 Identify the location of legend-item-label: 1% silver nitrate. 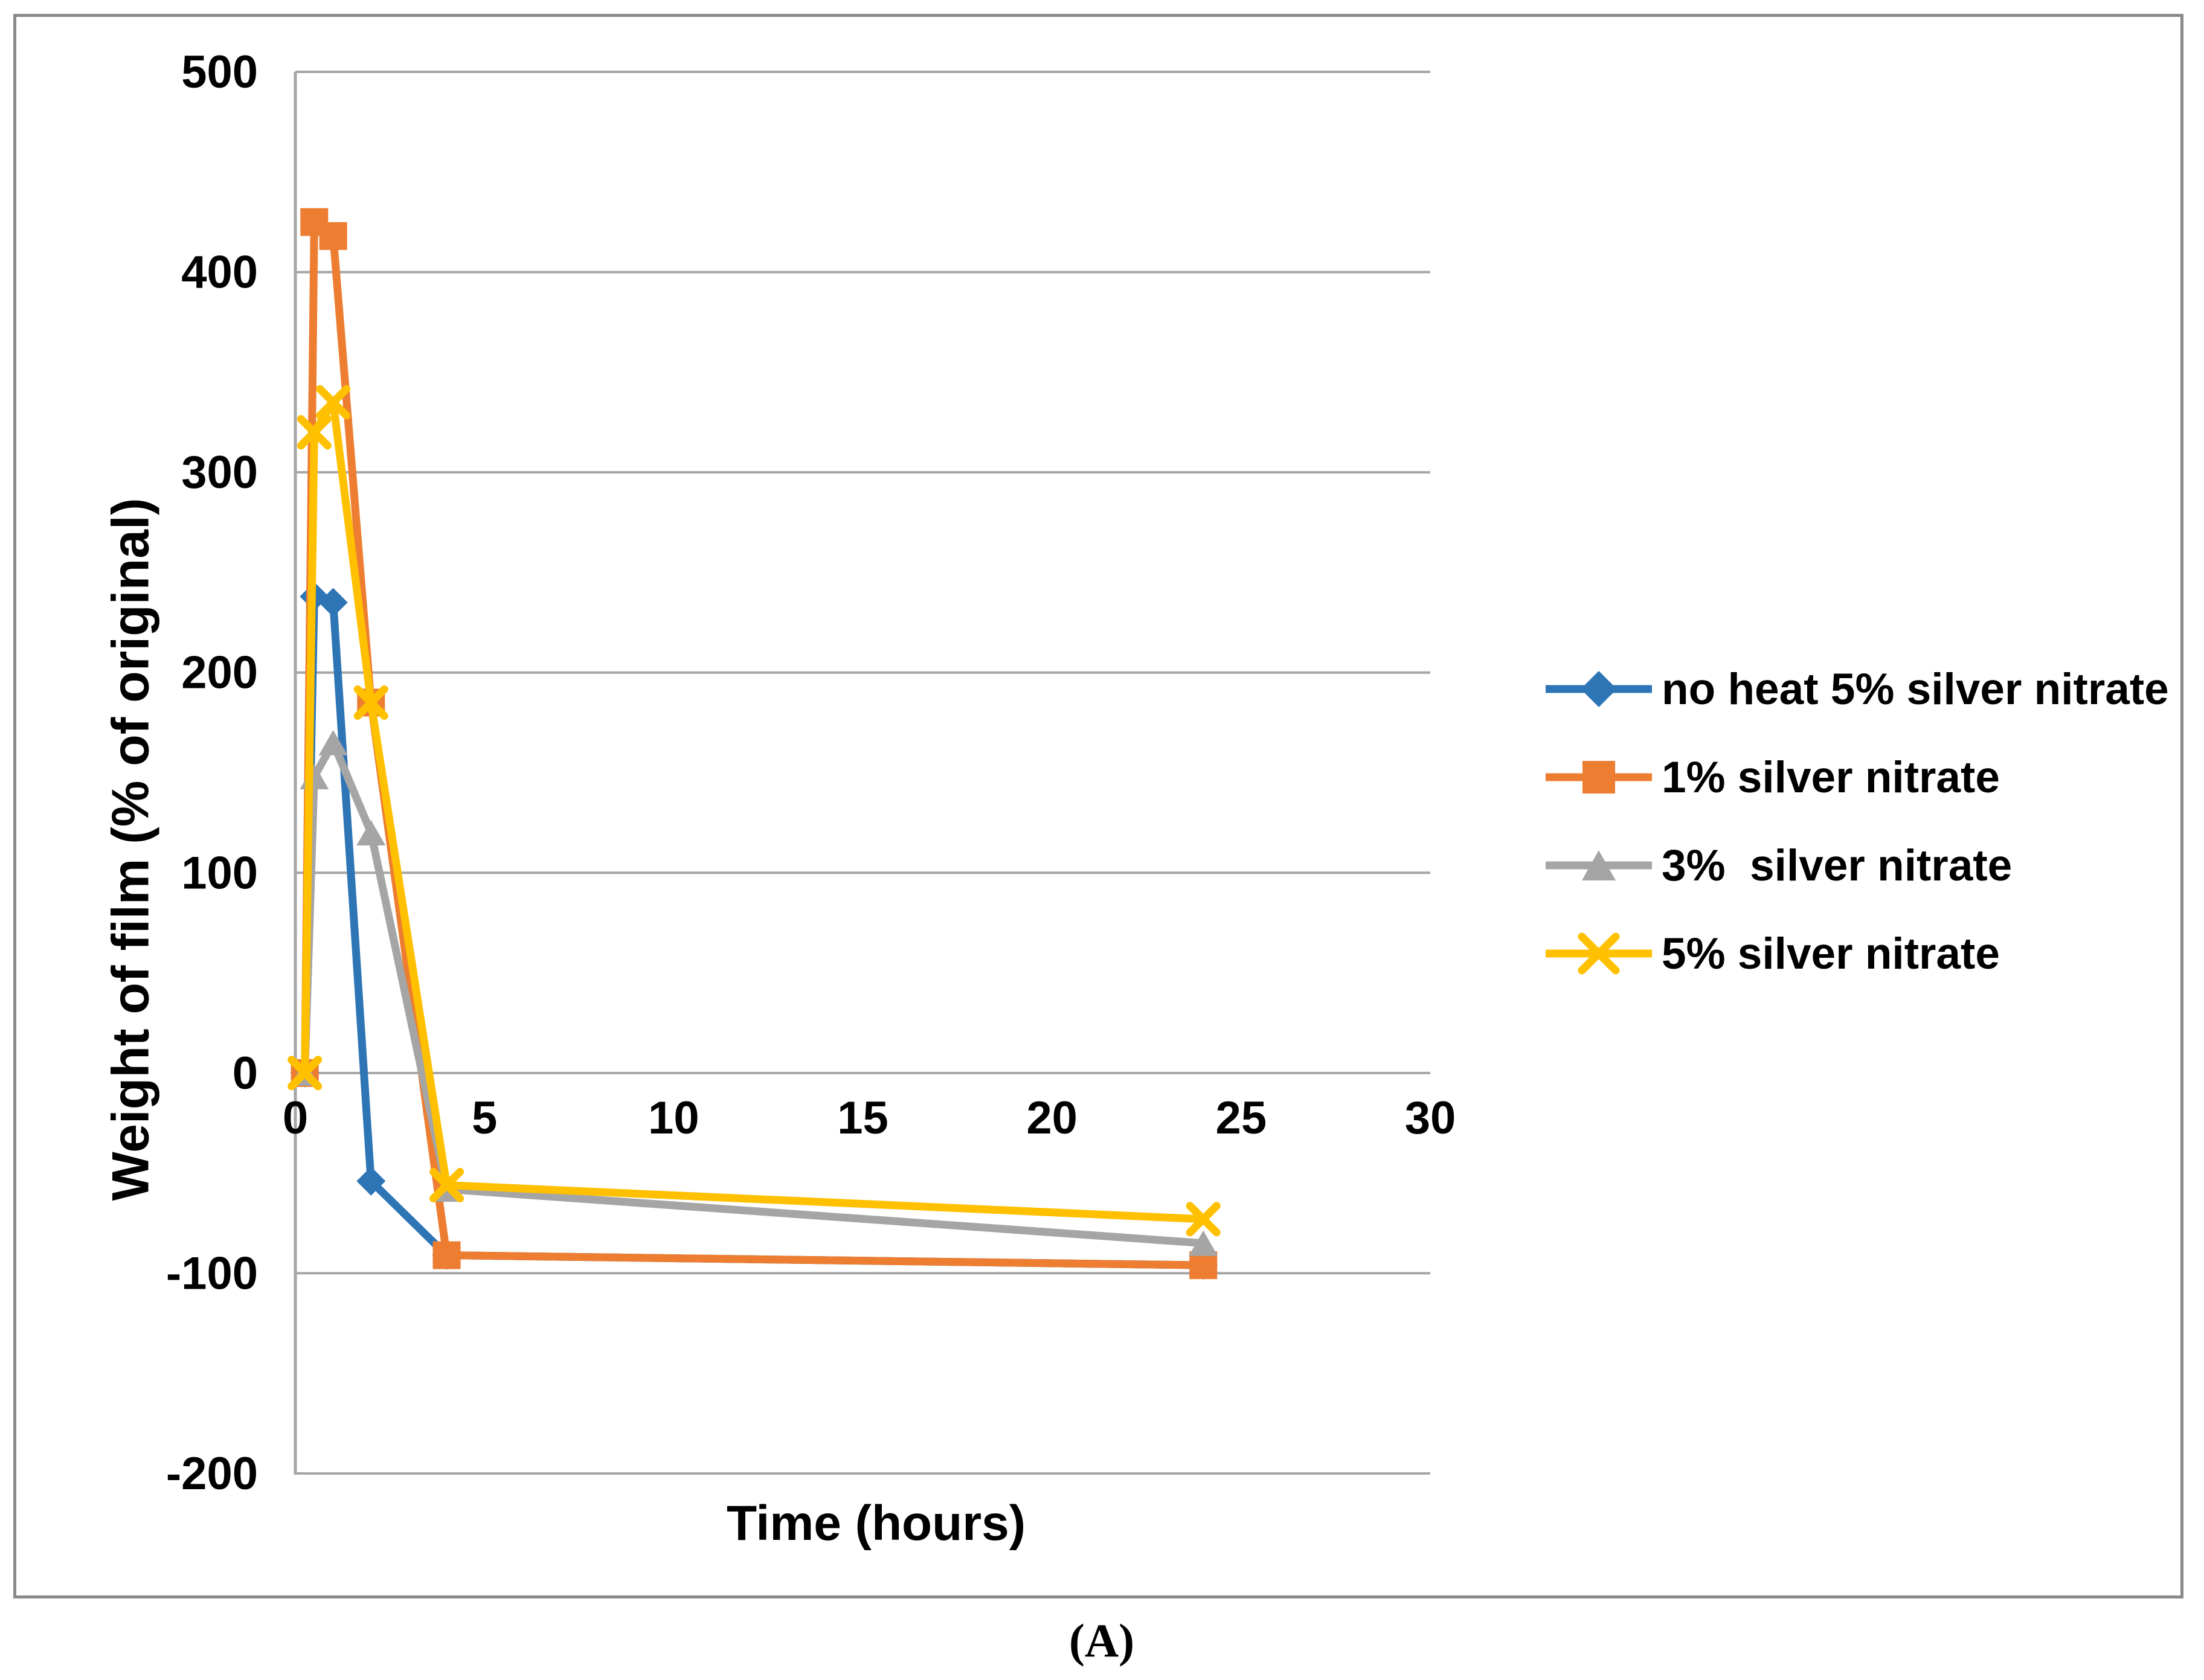
(1831, 777).